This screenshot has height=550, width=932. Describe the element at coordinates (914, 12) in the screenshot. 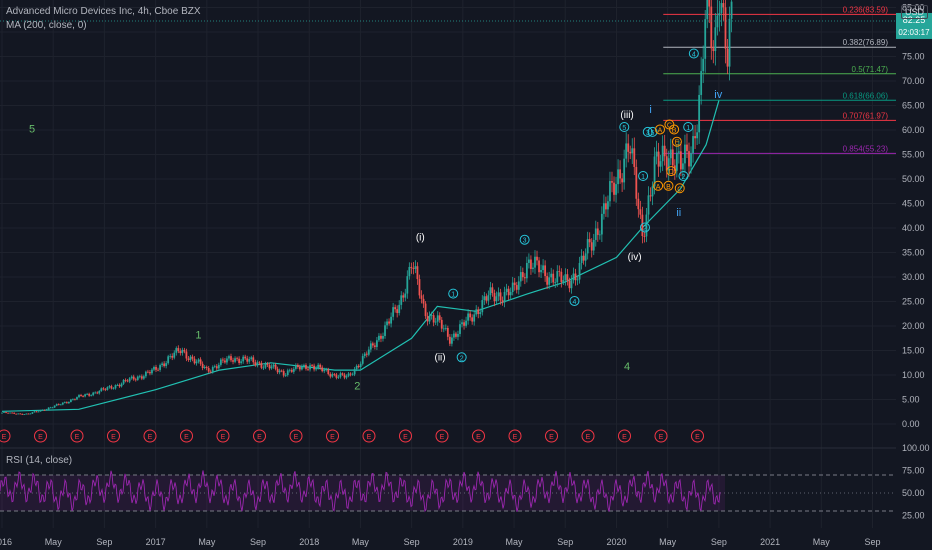

I see `currency-button: USD` at that location.